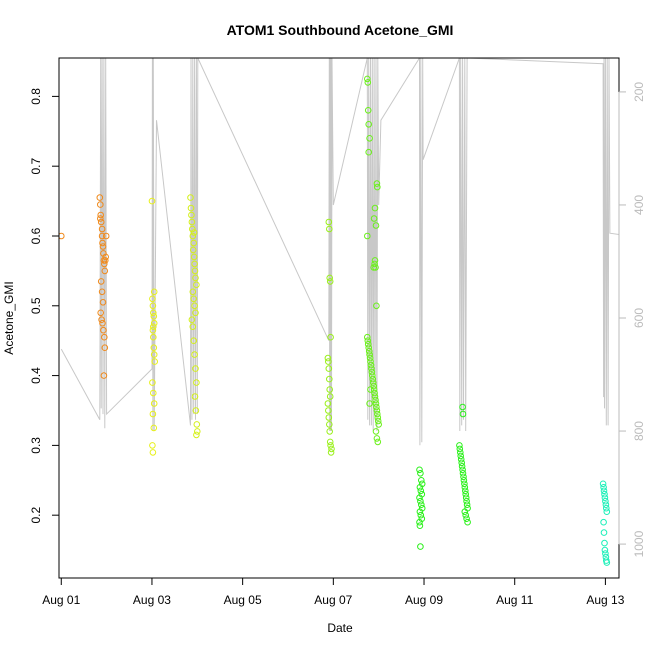 The height and width of the screenshot is (650, 650). What do you see at coordinates (340, 628) in the screenshot?
I see `x-axis-label: Date` at bounding box center [340, 628].